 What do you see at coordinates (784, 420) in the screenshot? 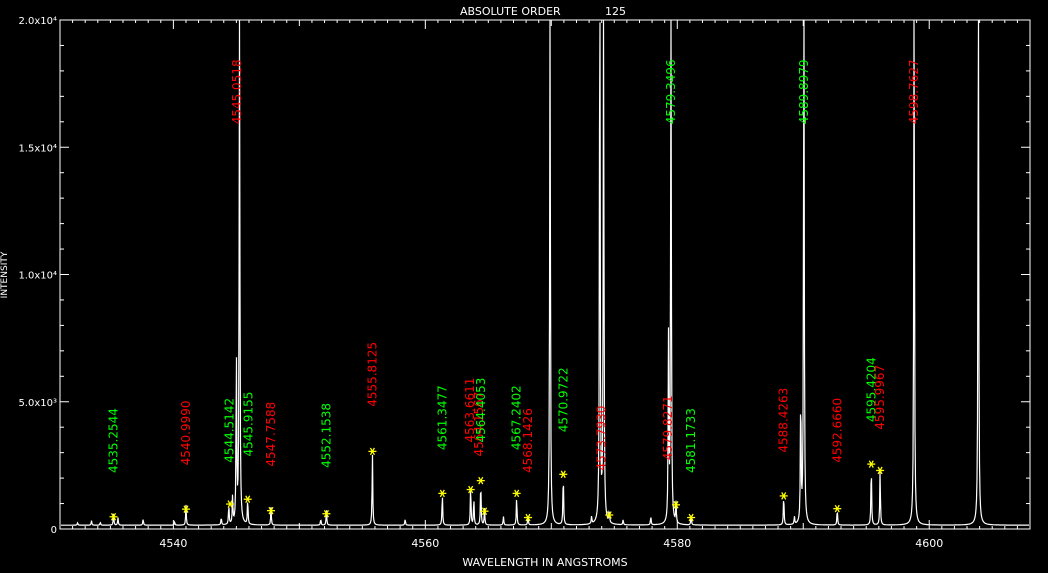
I see `line-annotation: 4588.4263` at bounding box center [784, 420].